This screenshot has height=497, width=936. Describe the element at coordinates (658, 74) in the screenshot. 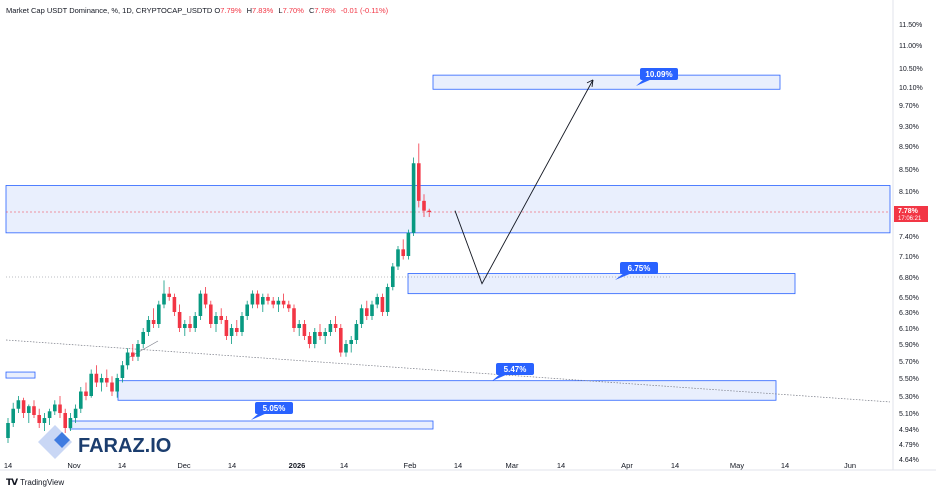

I see `label-text: 10.09%` at that location.